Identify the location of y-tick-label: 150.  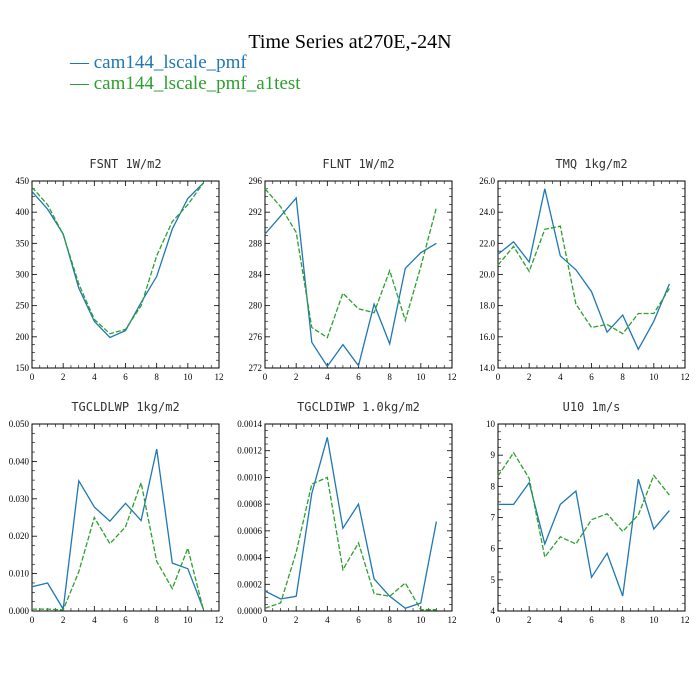
(23, 368).